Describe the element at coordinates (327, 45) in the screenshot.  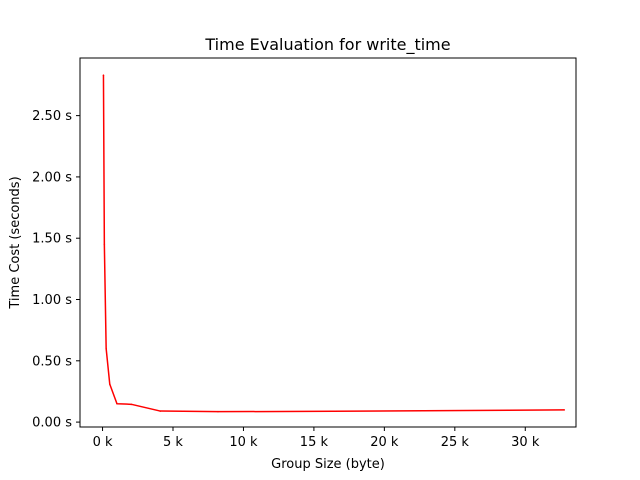
I see `chart-title: Time Evaluation for write_time` at that location.